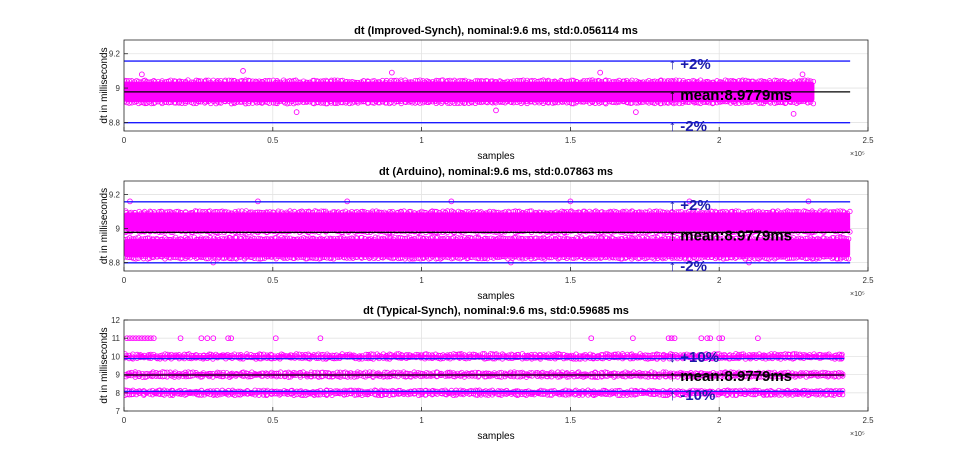  What do you see at coordinates (421, 140) in the screenshot?
I see `x-tick-label: 1` at bounding box center [421, 140].